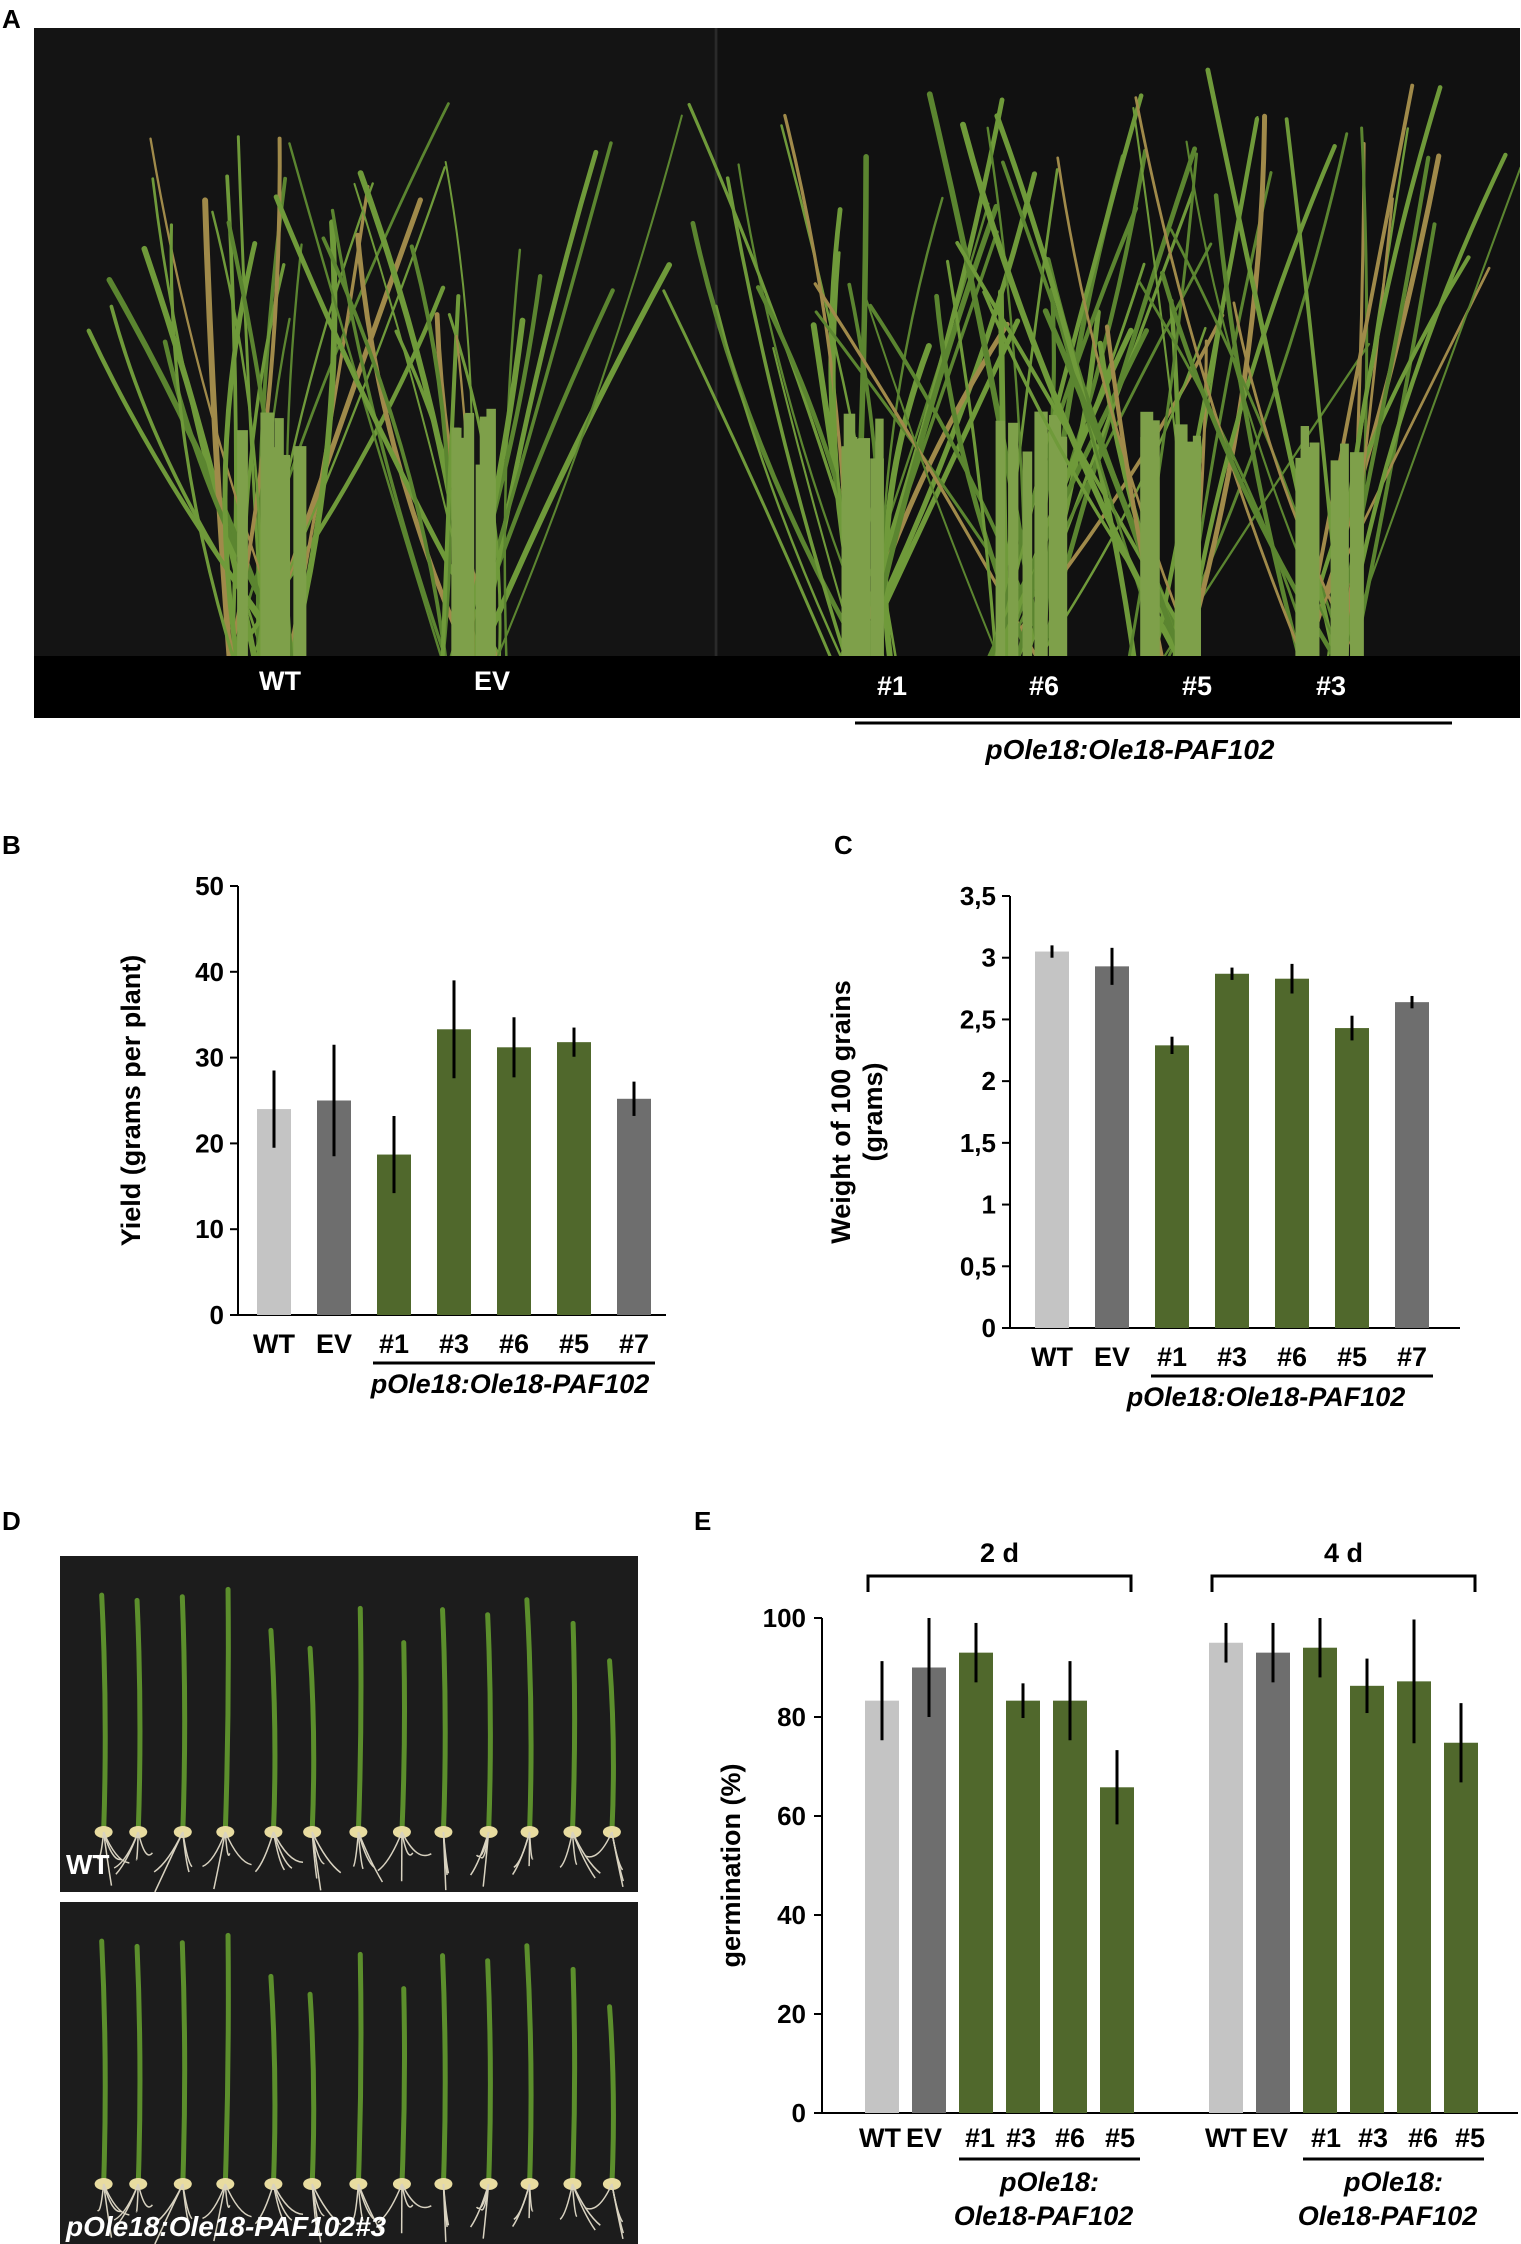 This screenshot has width=1521, height=2244. What do you see at coordinates (799, 2113) in the screenshot?
I see `y-tick-label: 0` at bounding box center [799, 2113].